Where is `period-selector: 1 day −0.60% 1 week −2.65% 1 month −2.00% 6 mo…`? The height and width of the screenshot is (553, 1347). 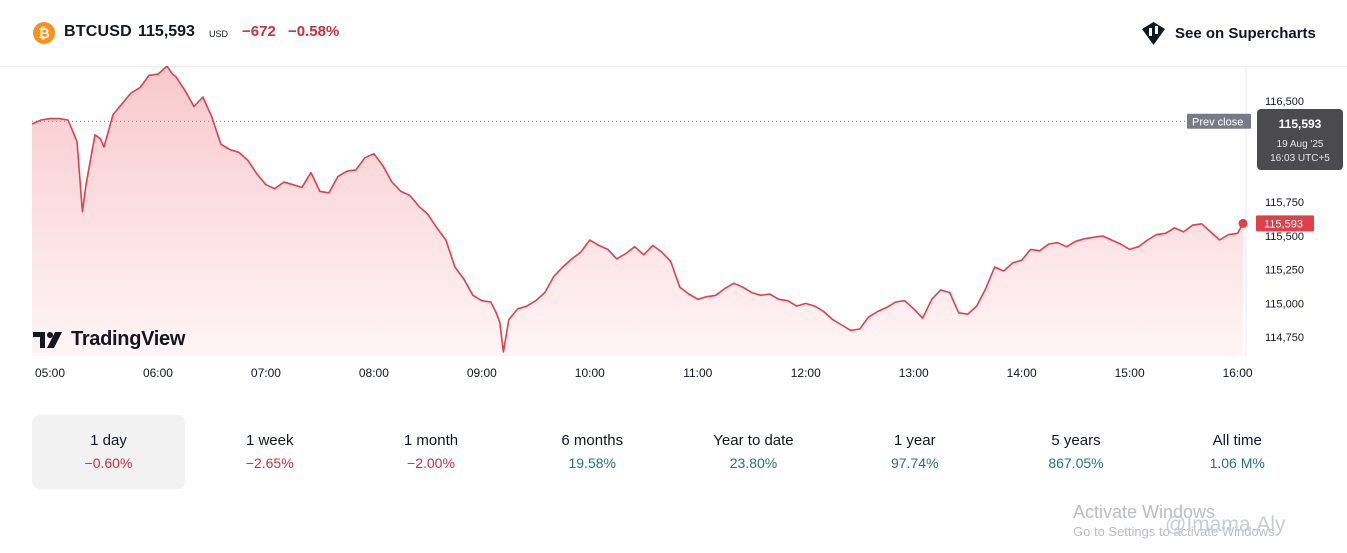
period-selector: 1 day −0.60% 1 week −2.65% 1 month −2.00% 6 mo… is located at coordinates (677, 452).